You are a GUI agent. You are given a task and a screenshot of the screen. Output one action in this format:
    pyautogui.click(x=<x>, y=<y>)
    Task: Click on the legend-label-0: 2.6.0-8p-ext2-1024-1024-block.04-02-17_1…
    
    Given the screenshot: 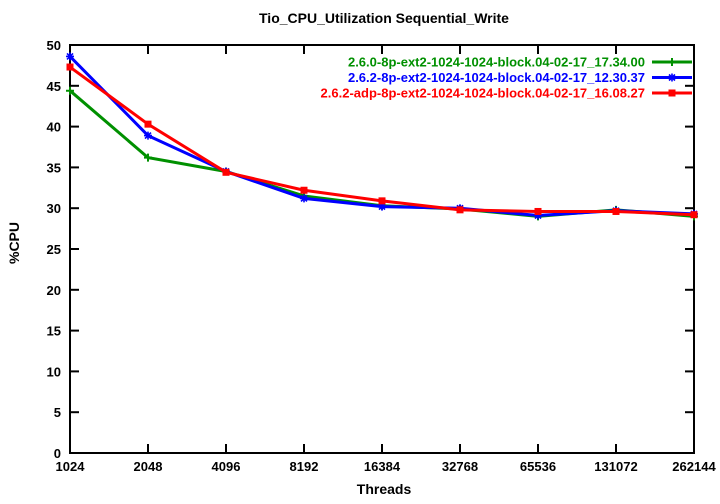 What is the action you would take?
    pyautogui.click(x=496, y=62)
    